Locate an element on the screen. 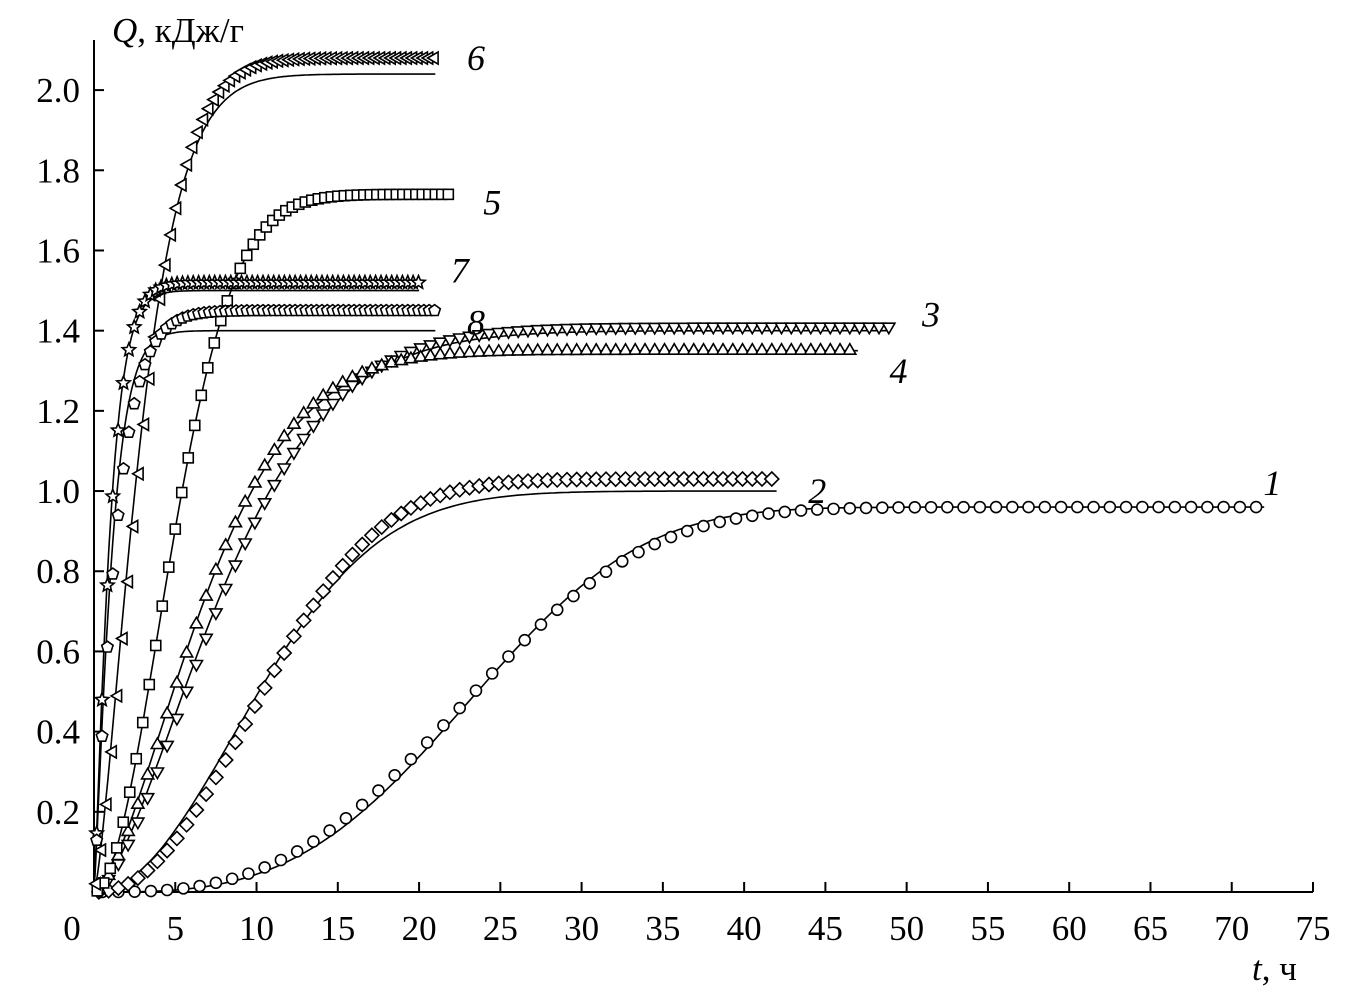 This screenshot has height=1008, width=1371. curve-label-1: 1 is located at coordinates (1272, 483).